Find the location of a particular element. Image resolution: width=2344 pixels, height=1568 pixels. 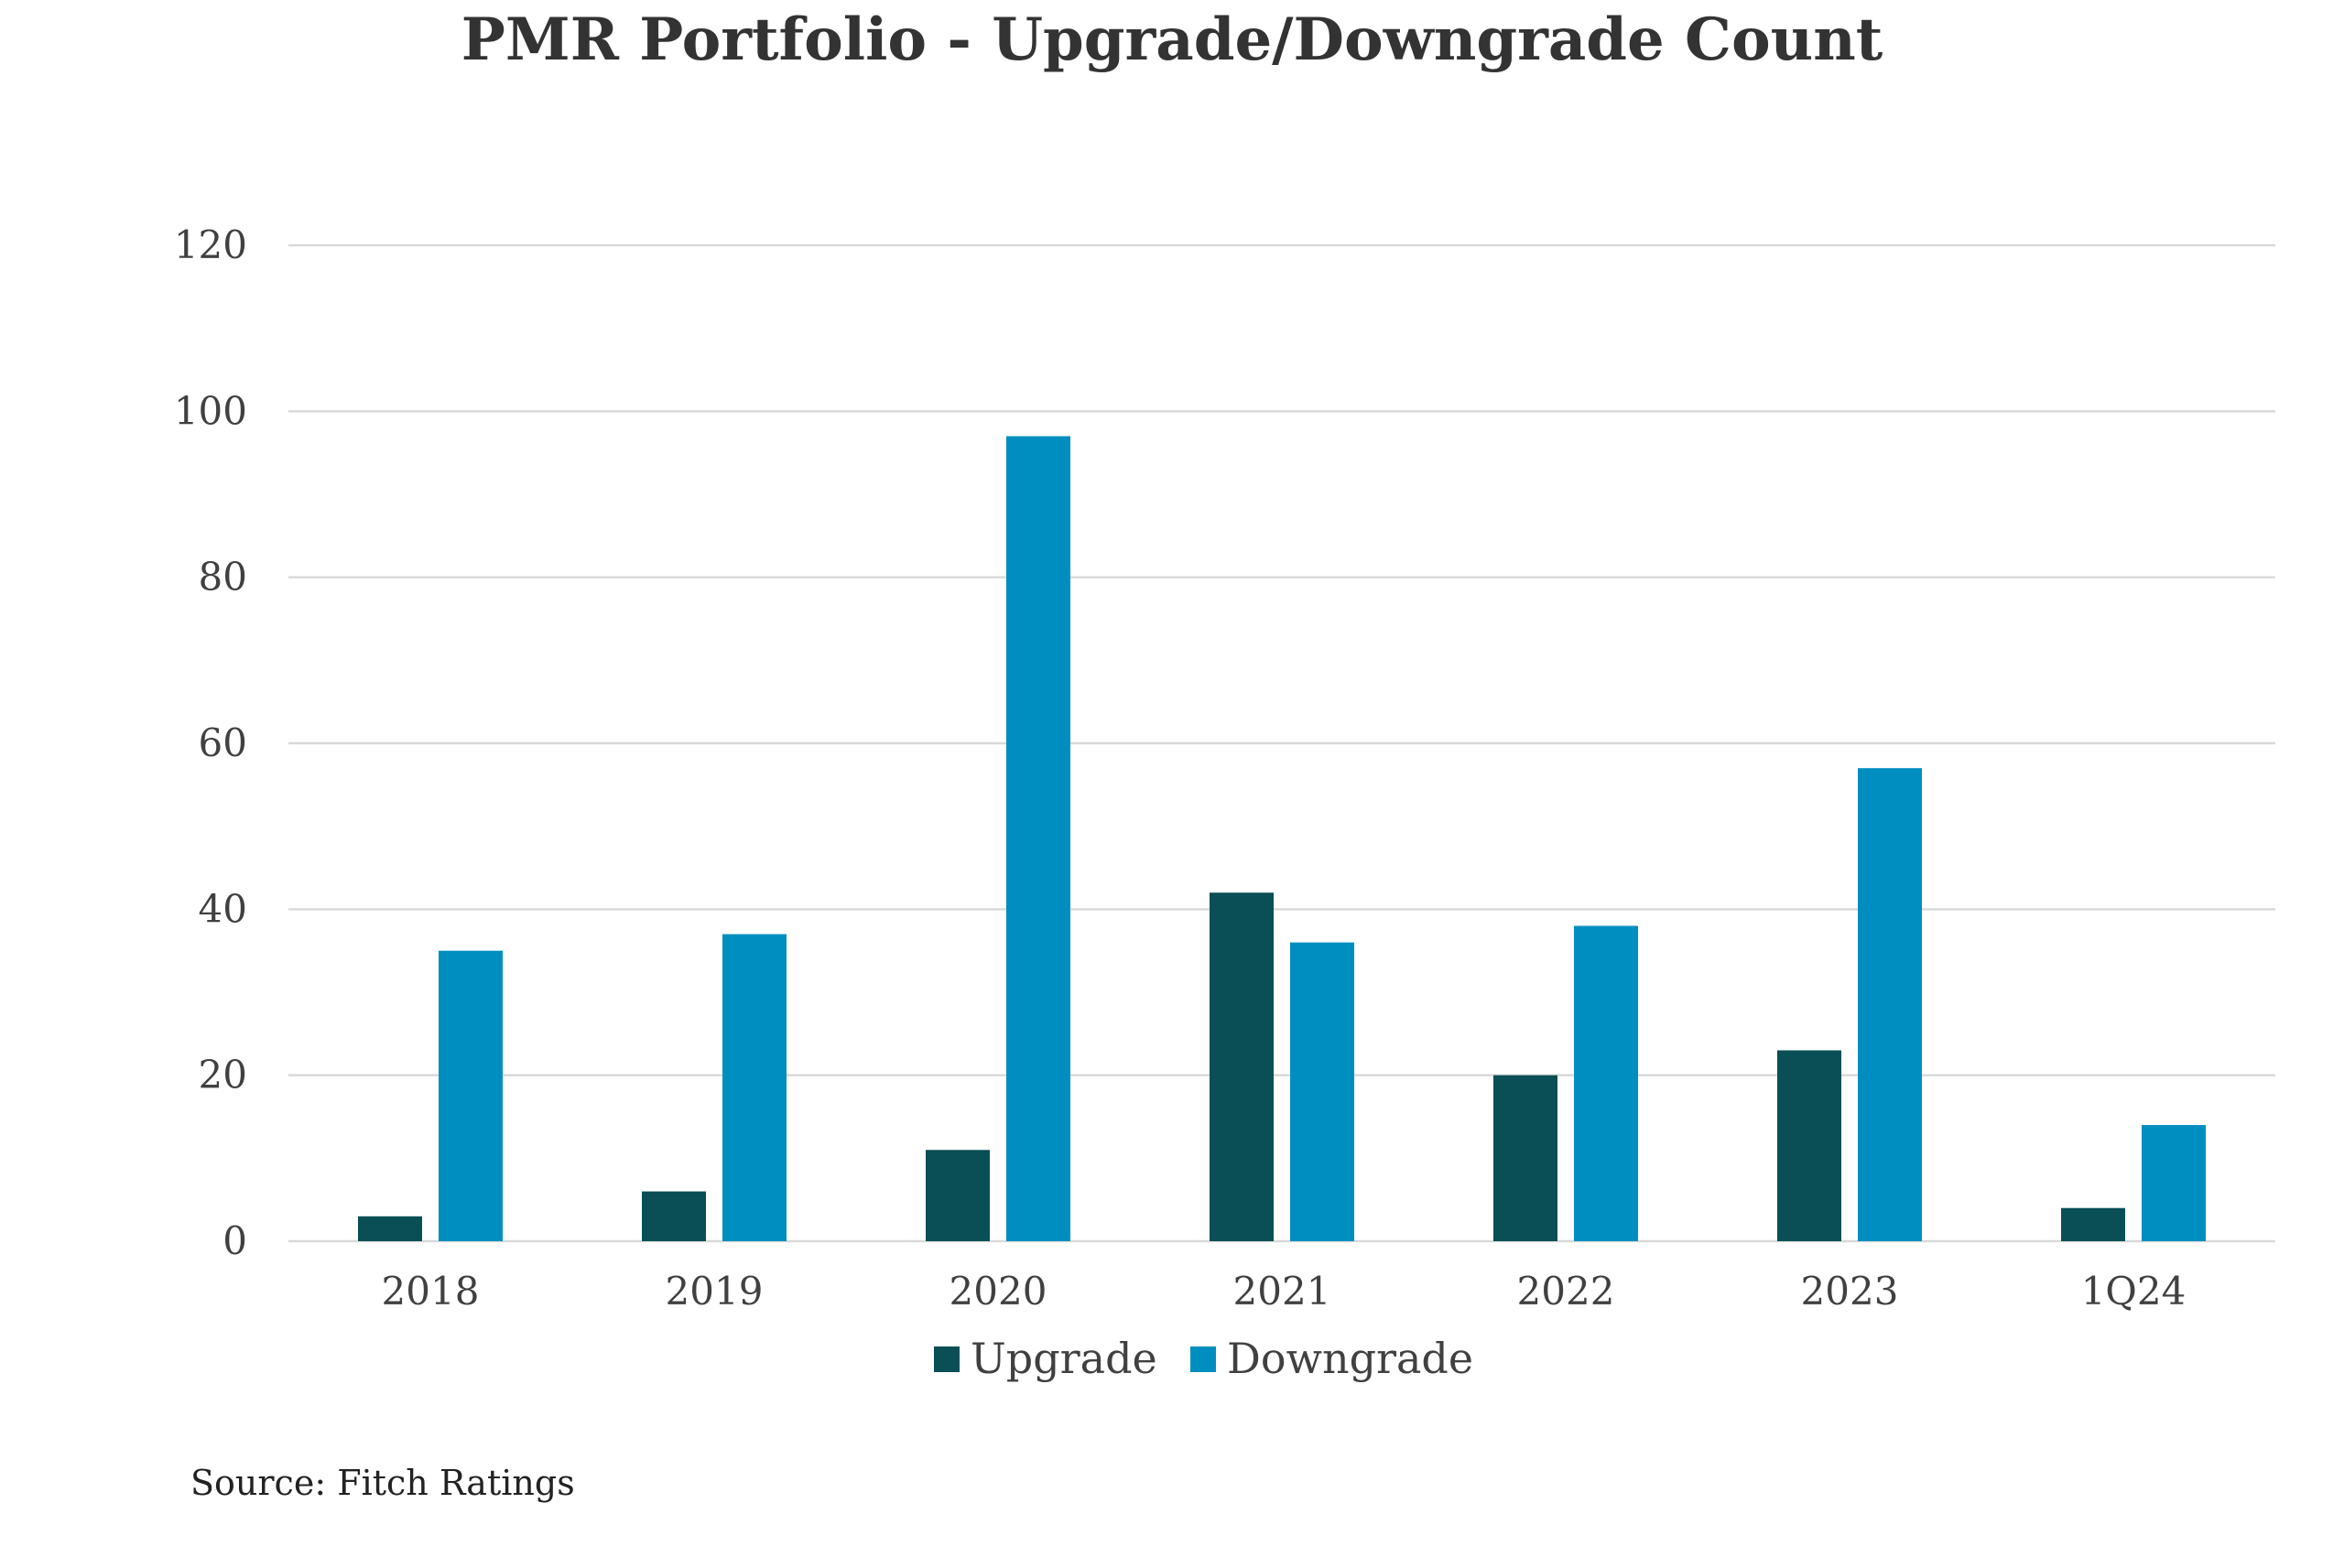

bar-upgrade-2023 is located at coordinates (1809, 1145).